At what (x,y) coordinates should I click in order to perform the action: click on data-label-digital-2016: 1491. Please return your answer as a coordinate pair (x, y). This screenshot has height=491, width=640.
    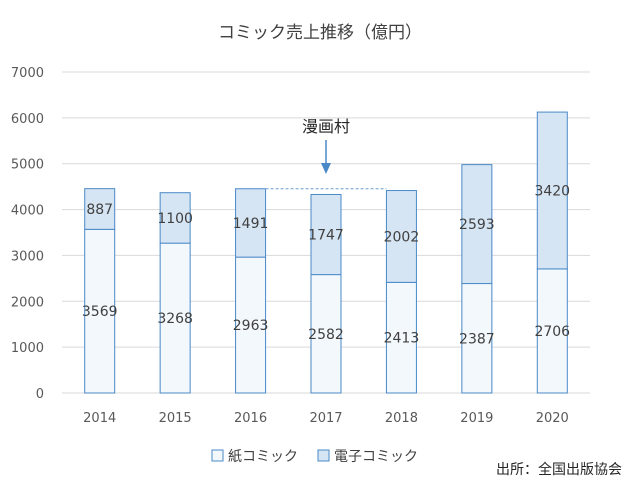
    Looking at the image, I should click on (251, 224).